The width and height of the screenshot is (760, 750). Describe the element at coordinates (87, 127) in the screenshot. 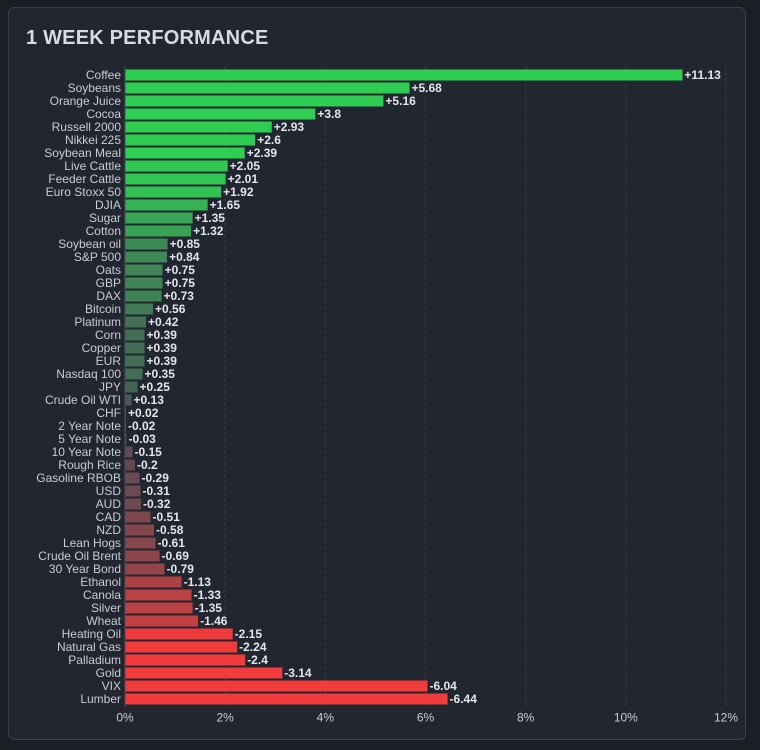

I see `category-label: Russell 2000` at that location.